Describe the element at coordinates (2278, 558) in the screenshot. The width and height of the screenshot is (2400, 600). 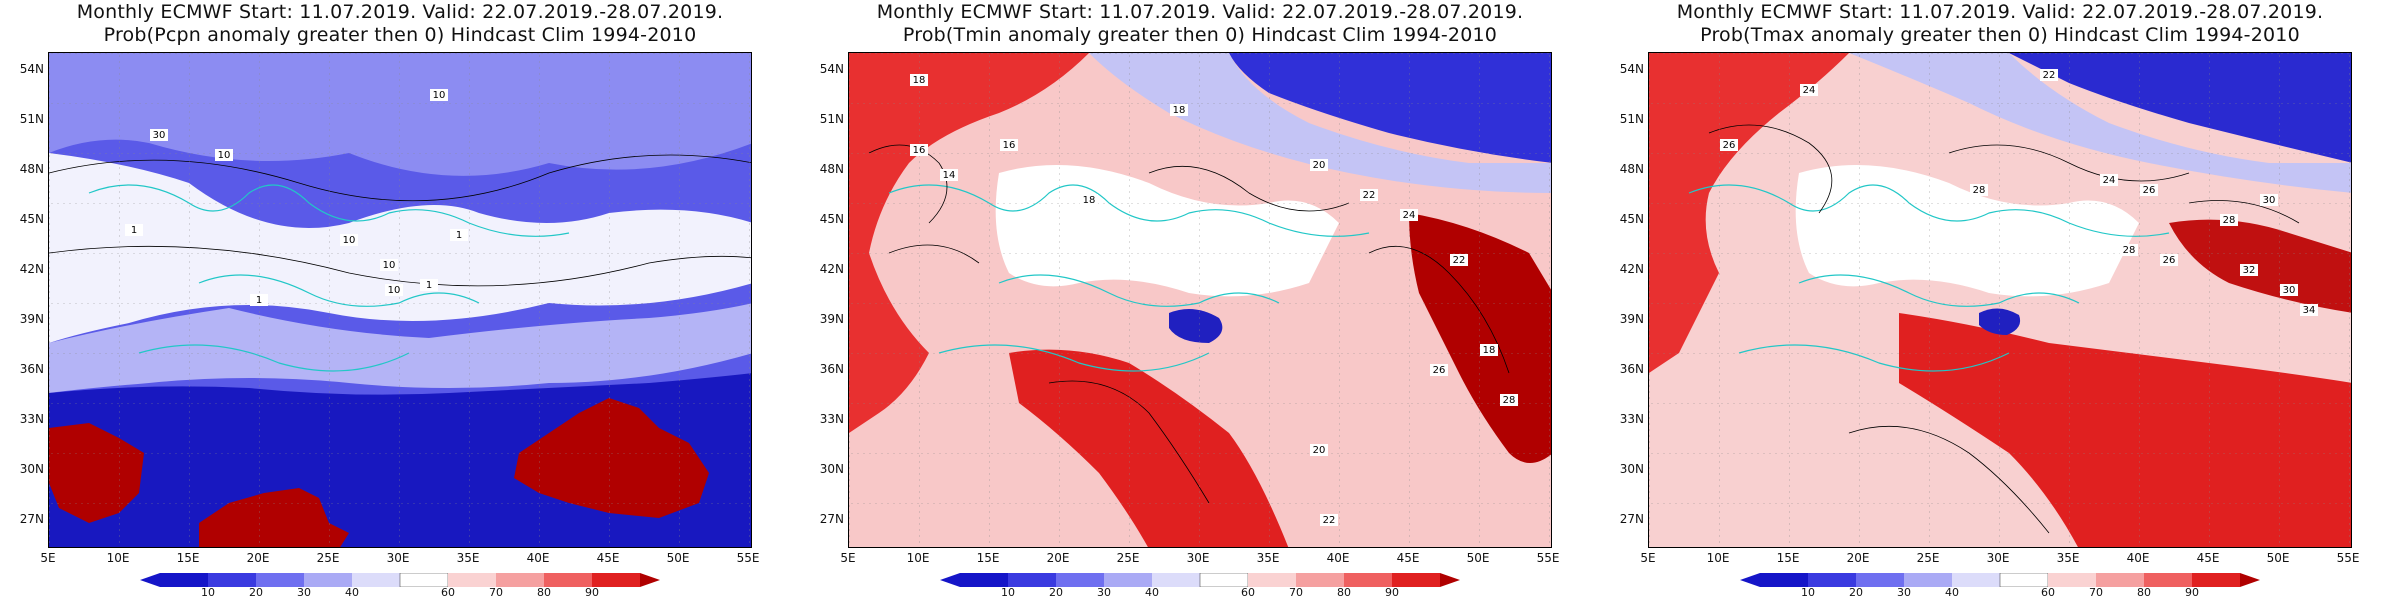
I see `lon-label: 50E` at that location.